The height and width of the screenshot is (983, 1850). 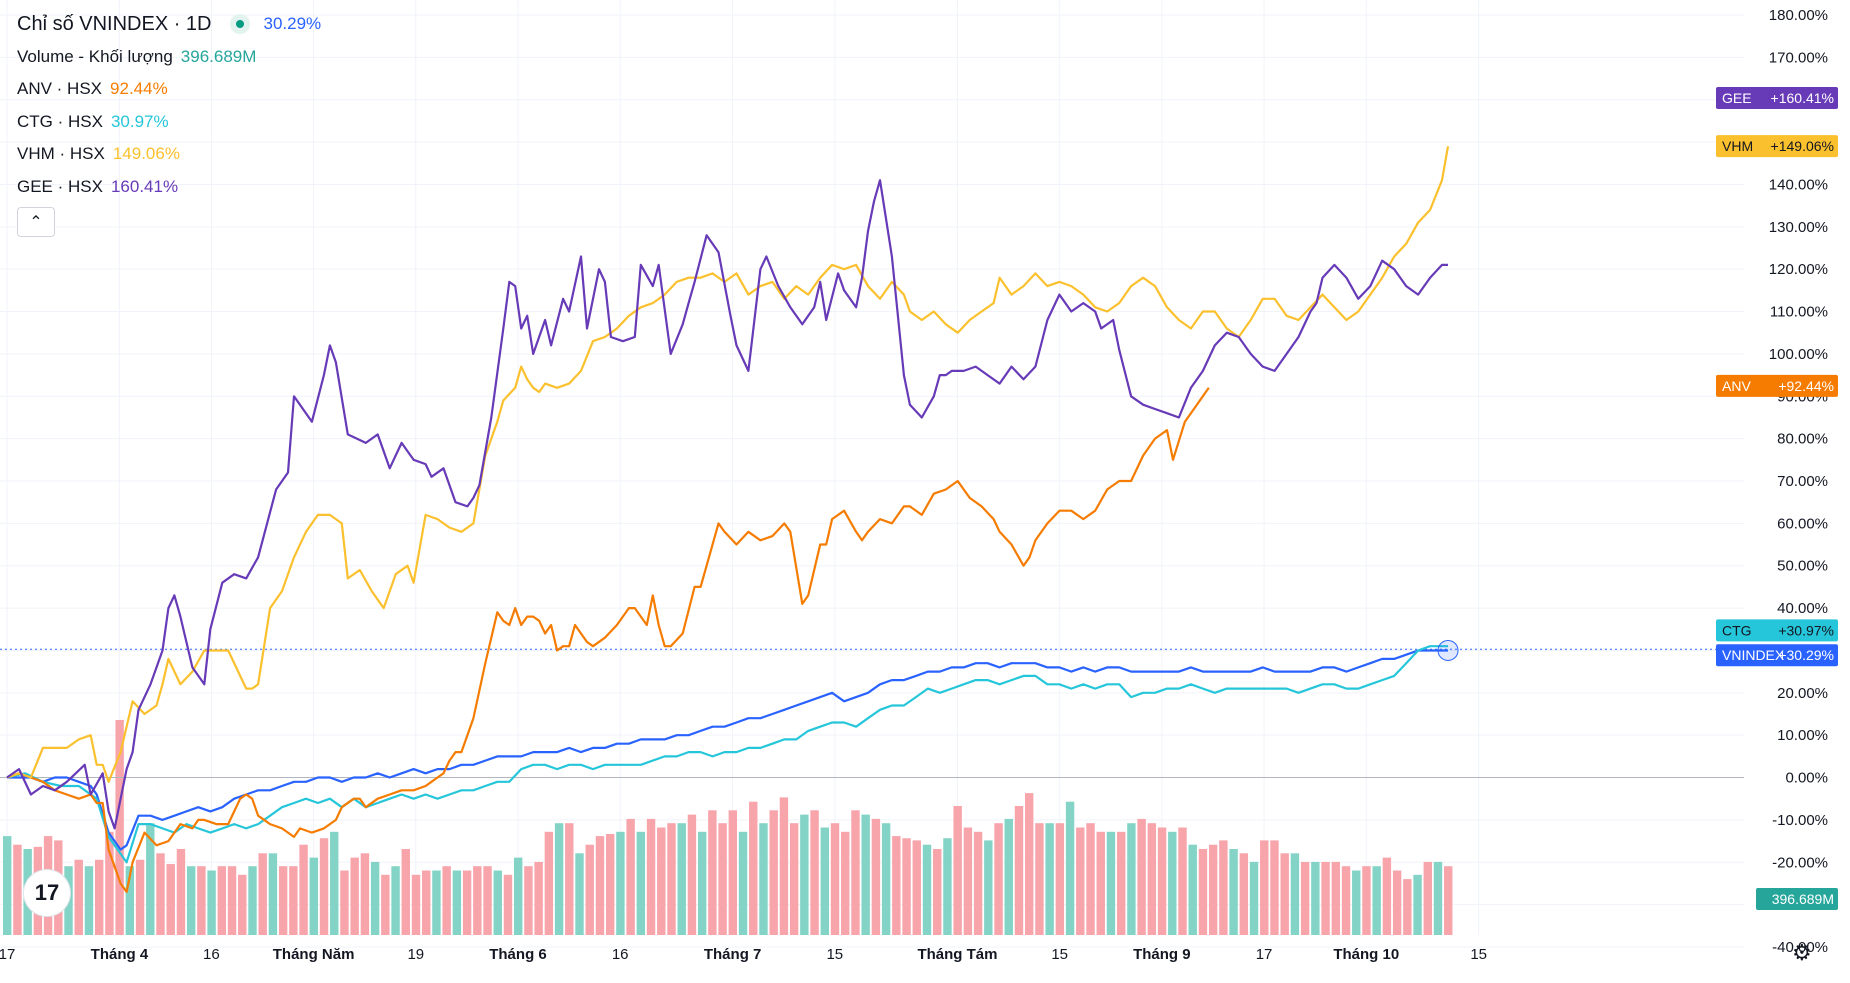 What do you see at coordinates (1753, 655) in the screenshot?
I see `tag-label: VNINDEX` at bounding box center [1753, 655].